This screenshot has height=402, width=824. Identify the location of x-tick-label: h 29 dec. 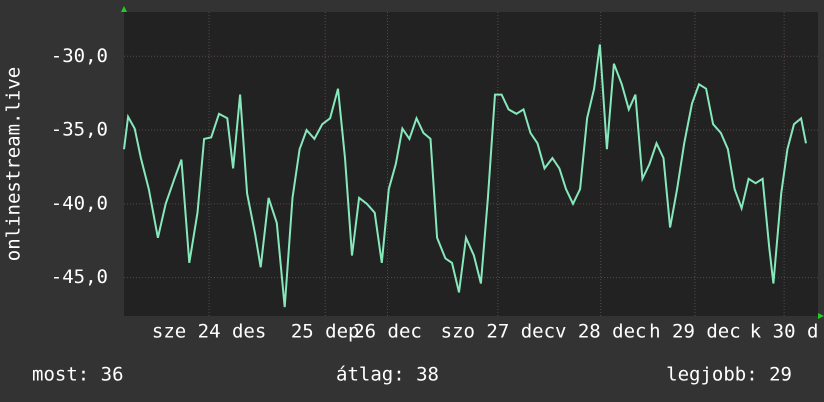
(695, 332).